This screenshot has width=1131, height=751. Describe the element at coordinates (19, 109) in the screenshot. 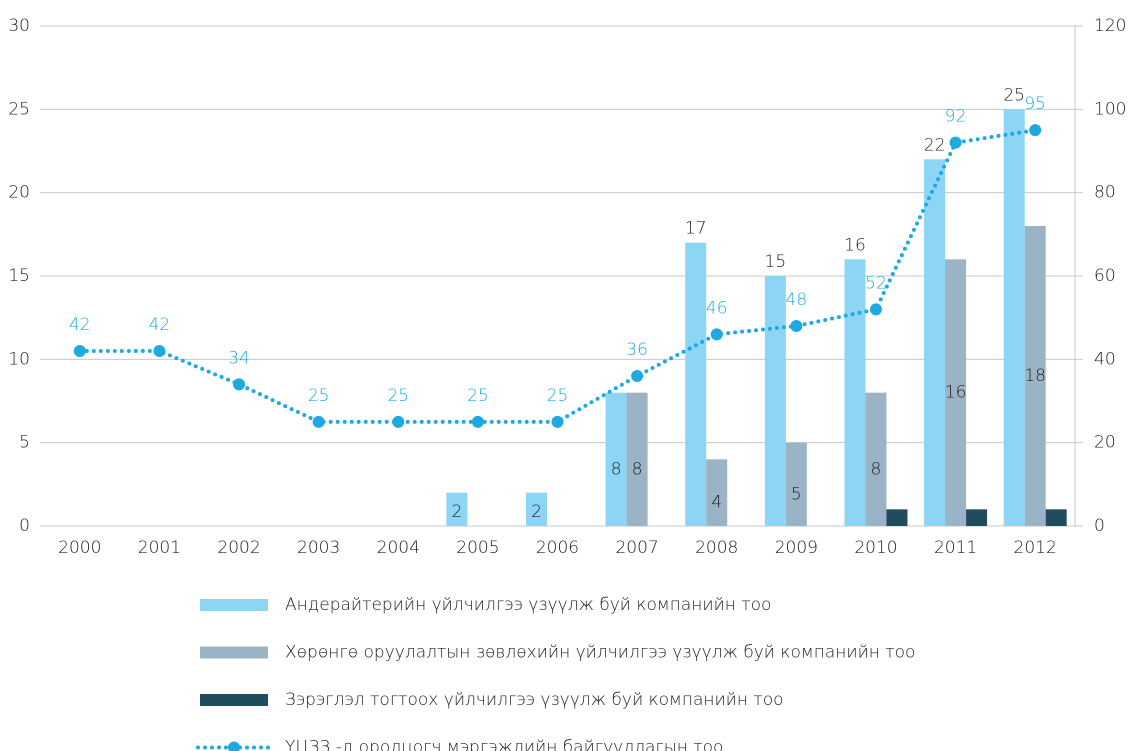

I see `y-tick-label: 25` at that location.